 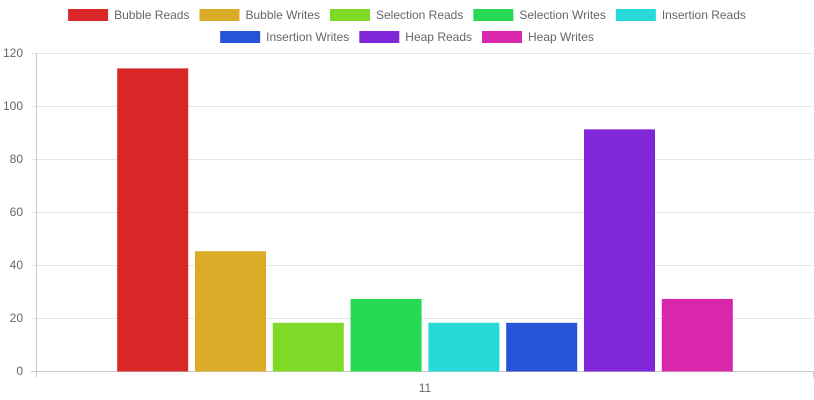 What do you see at coordinates (151, 15) in the screenshot?
I see `legend-label: Bubble Reads` at bounding box center [151, 15].